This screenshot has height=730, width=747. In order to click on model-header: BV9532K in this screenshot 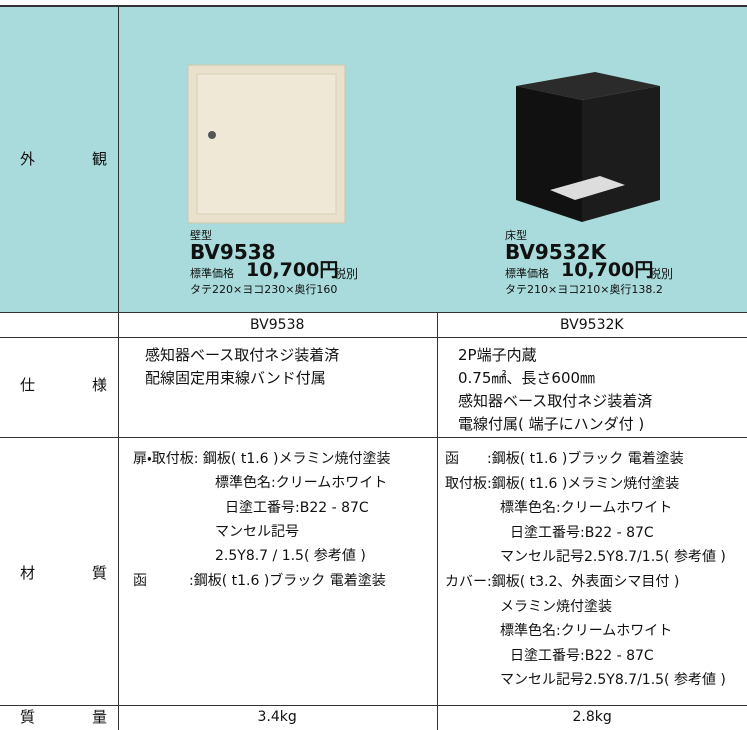, I will do `click(592, 325)`.